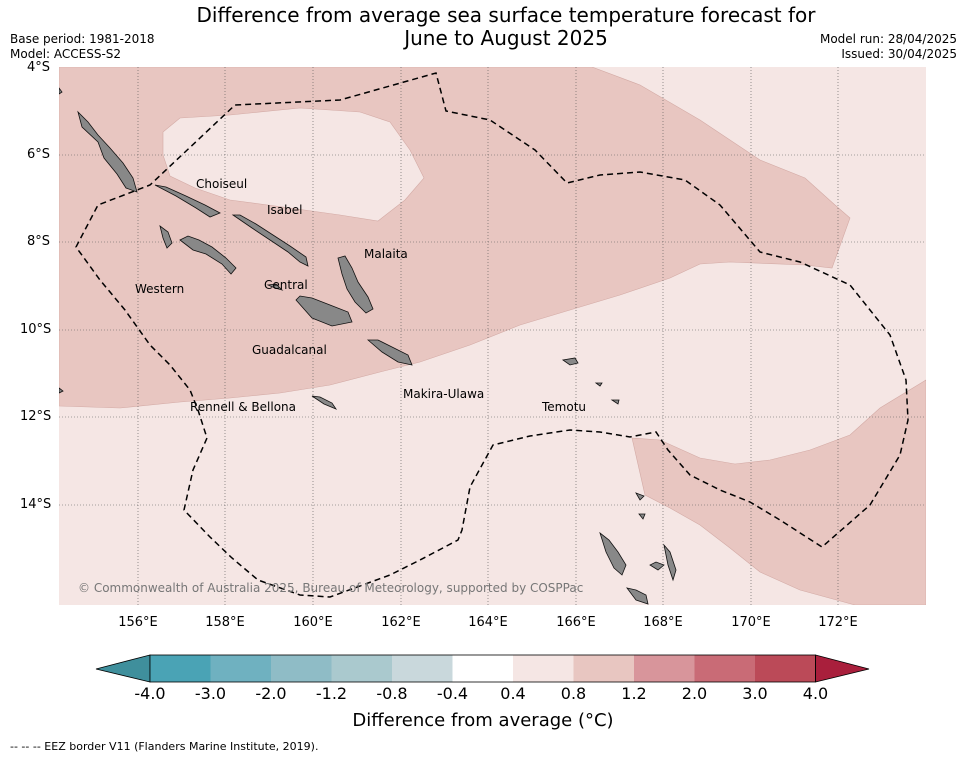  I want to click on region-label-central: Central, so click(286, 285).